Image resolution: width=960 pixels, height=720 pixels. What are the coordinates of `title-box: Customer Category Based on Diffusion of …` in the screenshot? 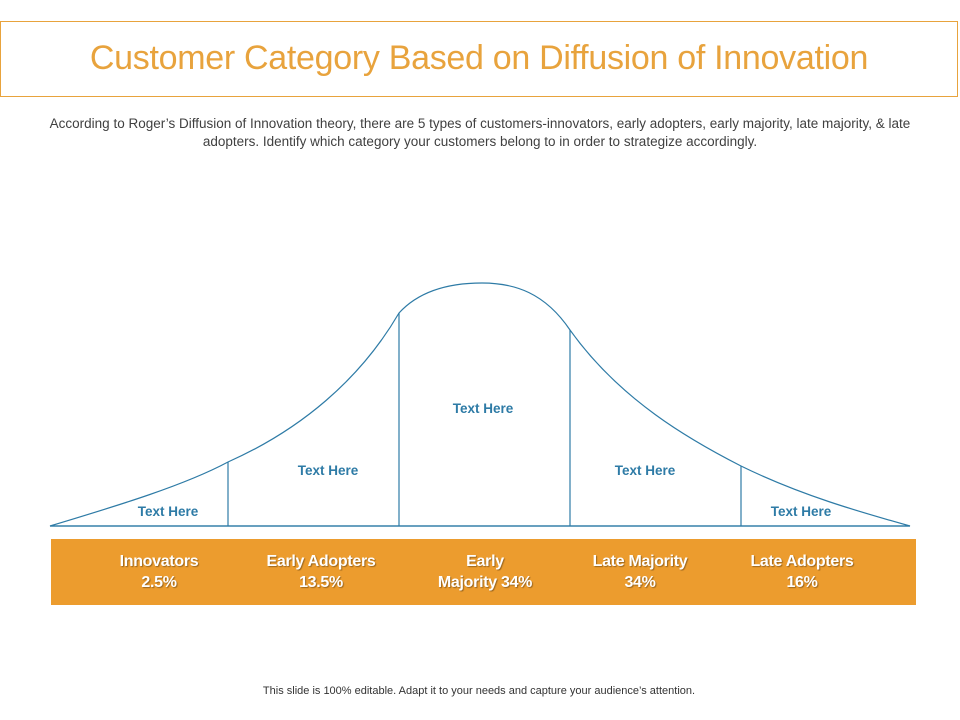 It's located at (479, 59).